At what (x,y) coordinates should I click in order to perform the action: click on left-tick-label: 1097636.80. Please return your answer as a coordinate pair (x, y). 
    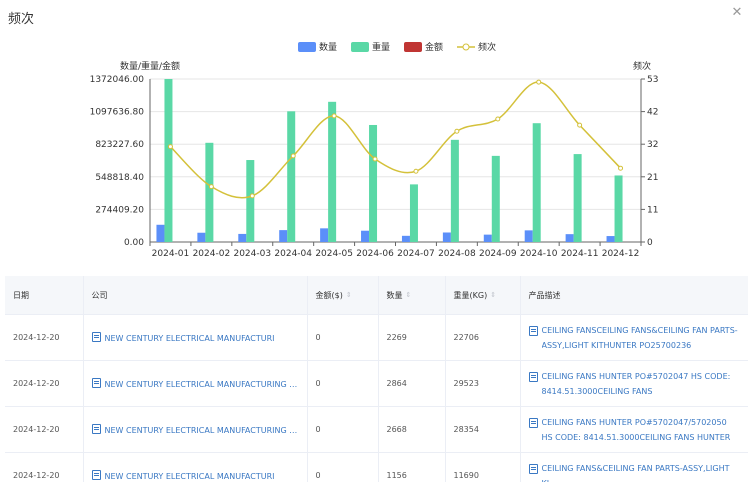
    Looking at the image, I should click on (117, 113).